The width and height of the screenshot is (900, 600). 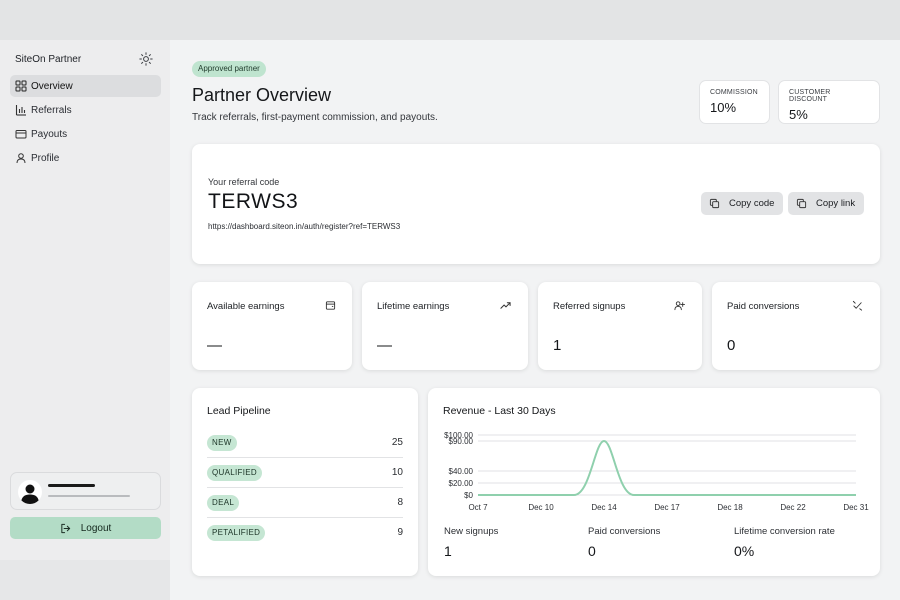 What do you see at coordinates (21, 134) in the screenshot?
I see `card-icon` at bounding box center [21, 134].